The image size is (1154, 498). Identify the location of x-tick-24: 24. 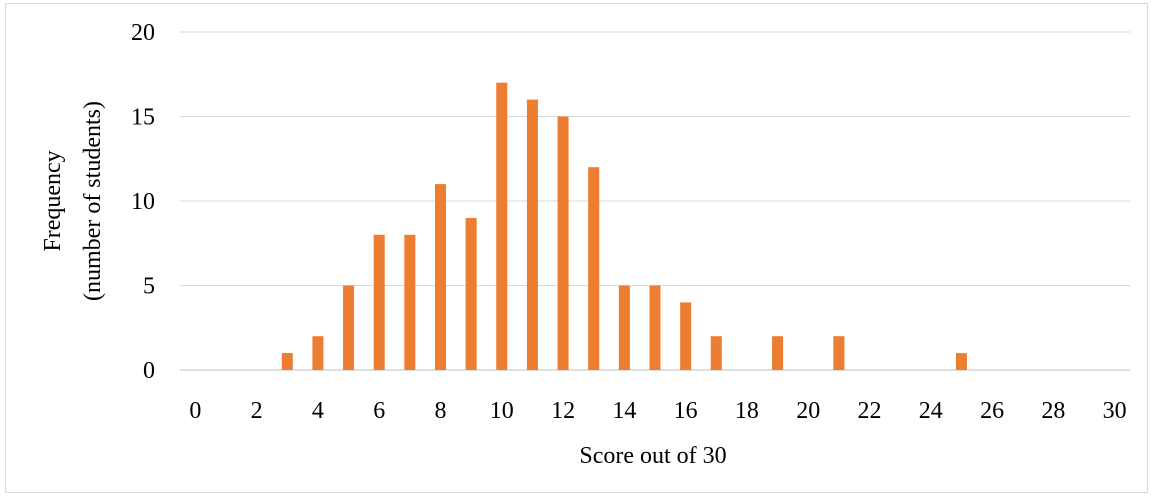
(931, 411).